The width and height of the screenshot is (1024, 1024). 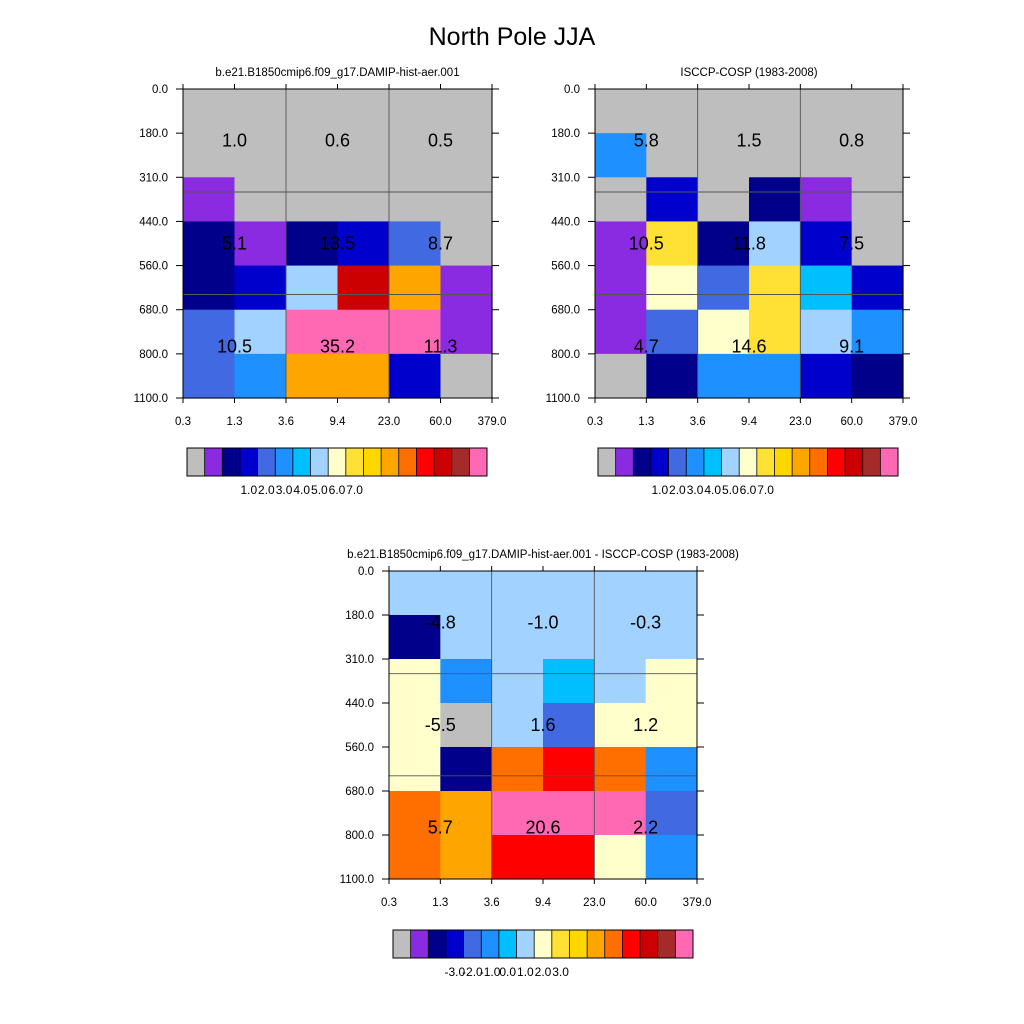 I want to click on y-tick-label: 0.0, so click(x=366, y=572).